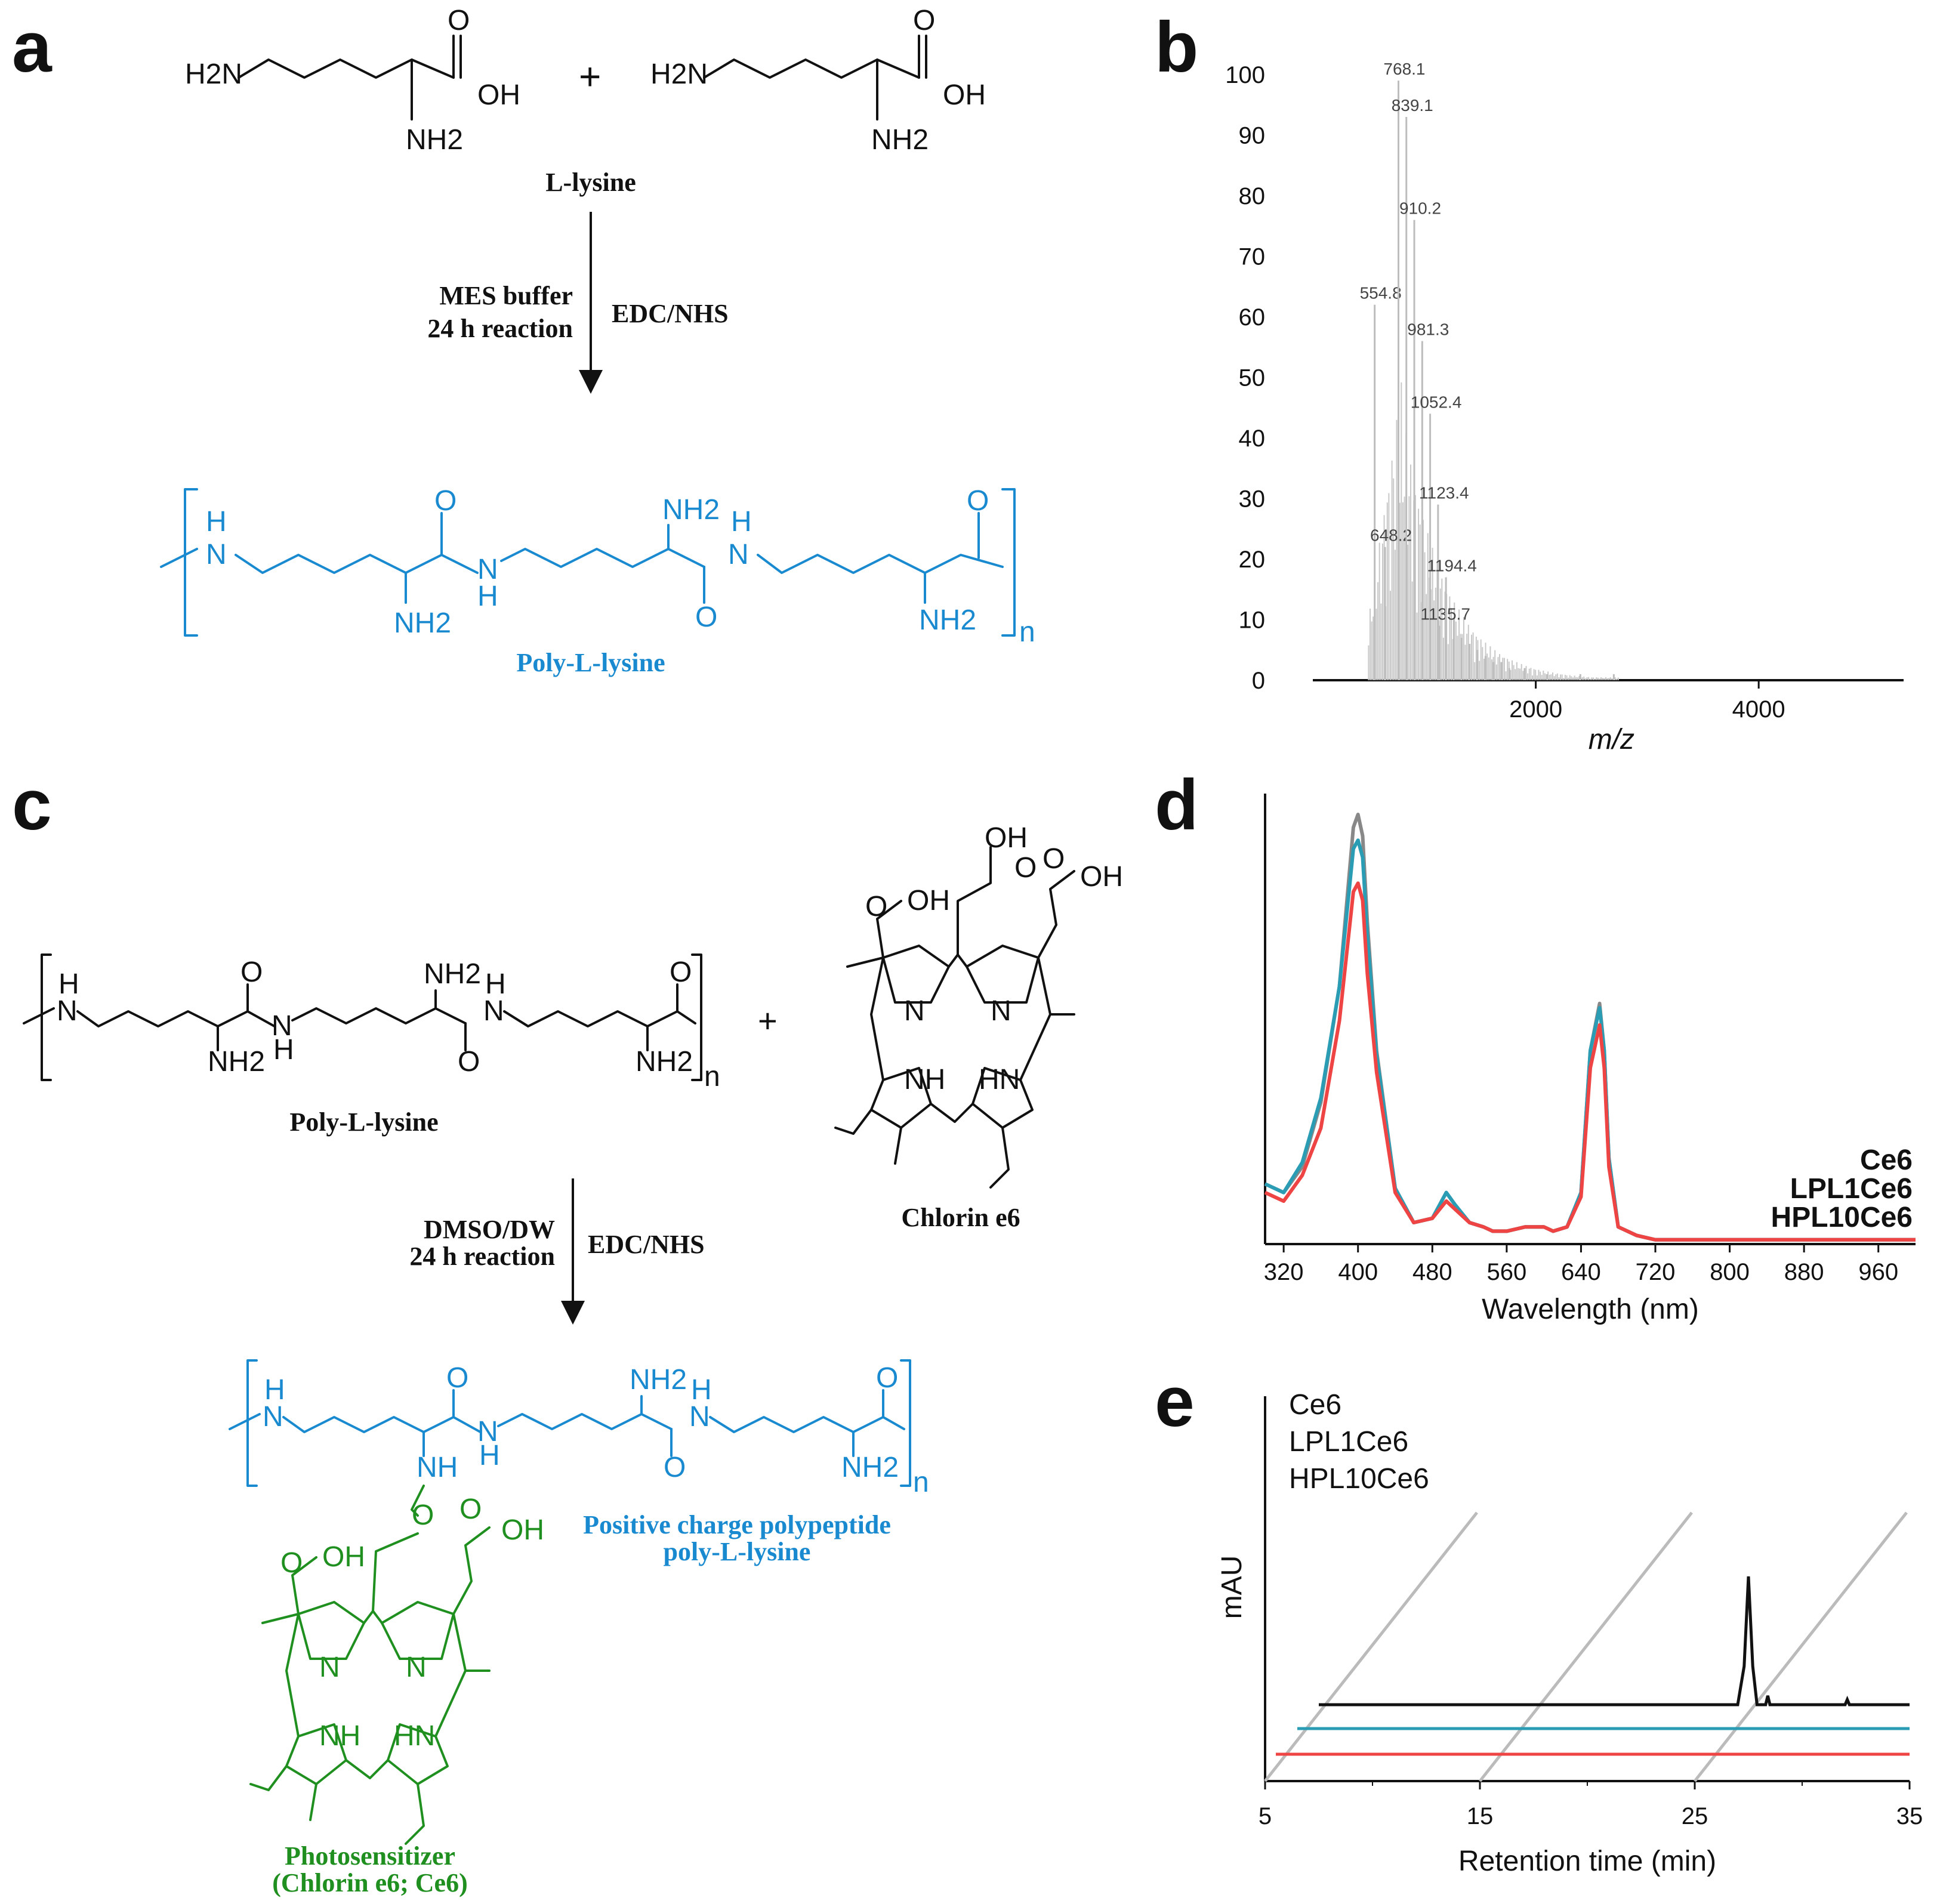 This screenshot has height=1904, width=1940. I want to click on series-line-hpl10ce6, so click(1590, 1061).